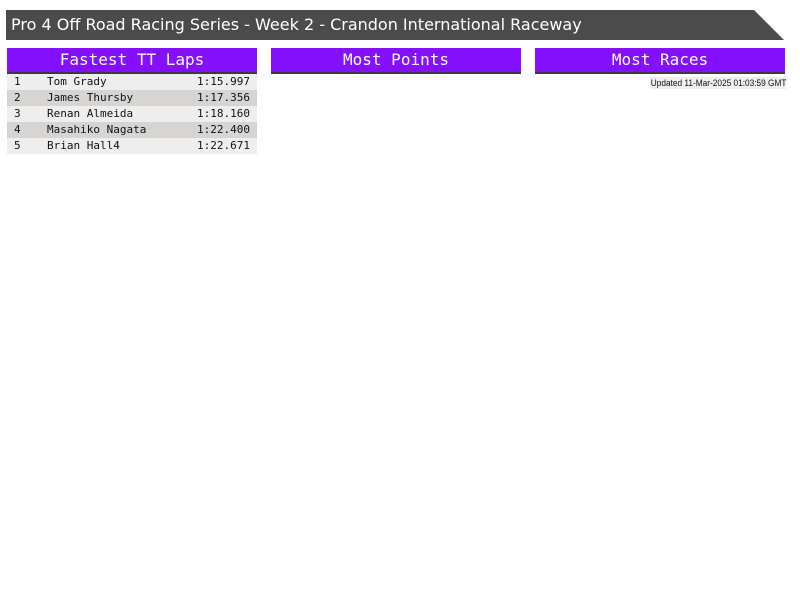 The width and height of the screenshot is (800, 600). I want to click on lap-time: 1:18.160, so click(223, 113).